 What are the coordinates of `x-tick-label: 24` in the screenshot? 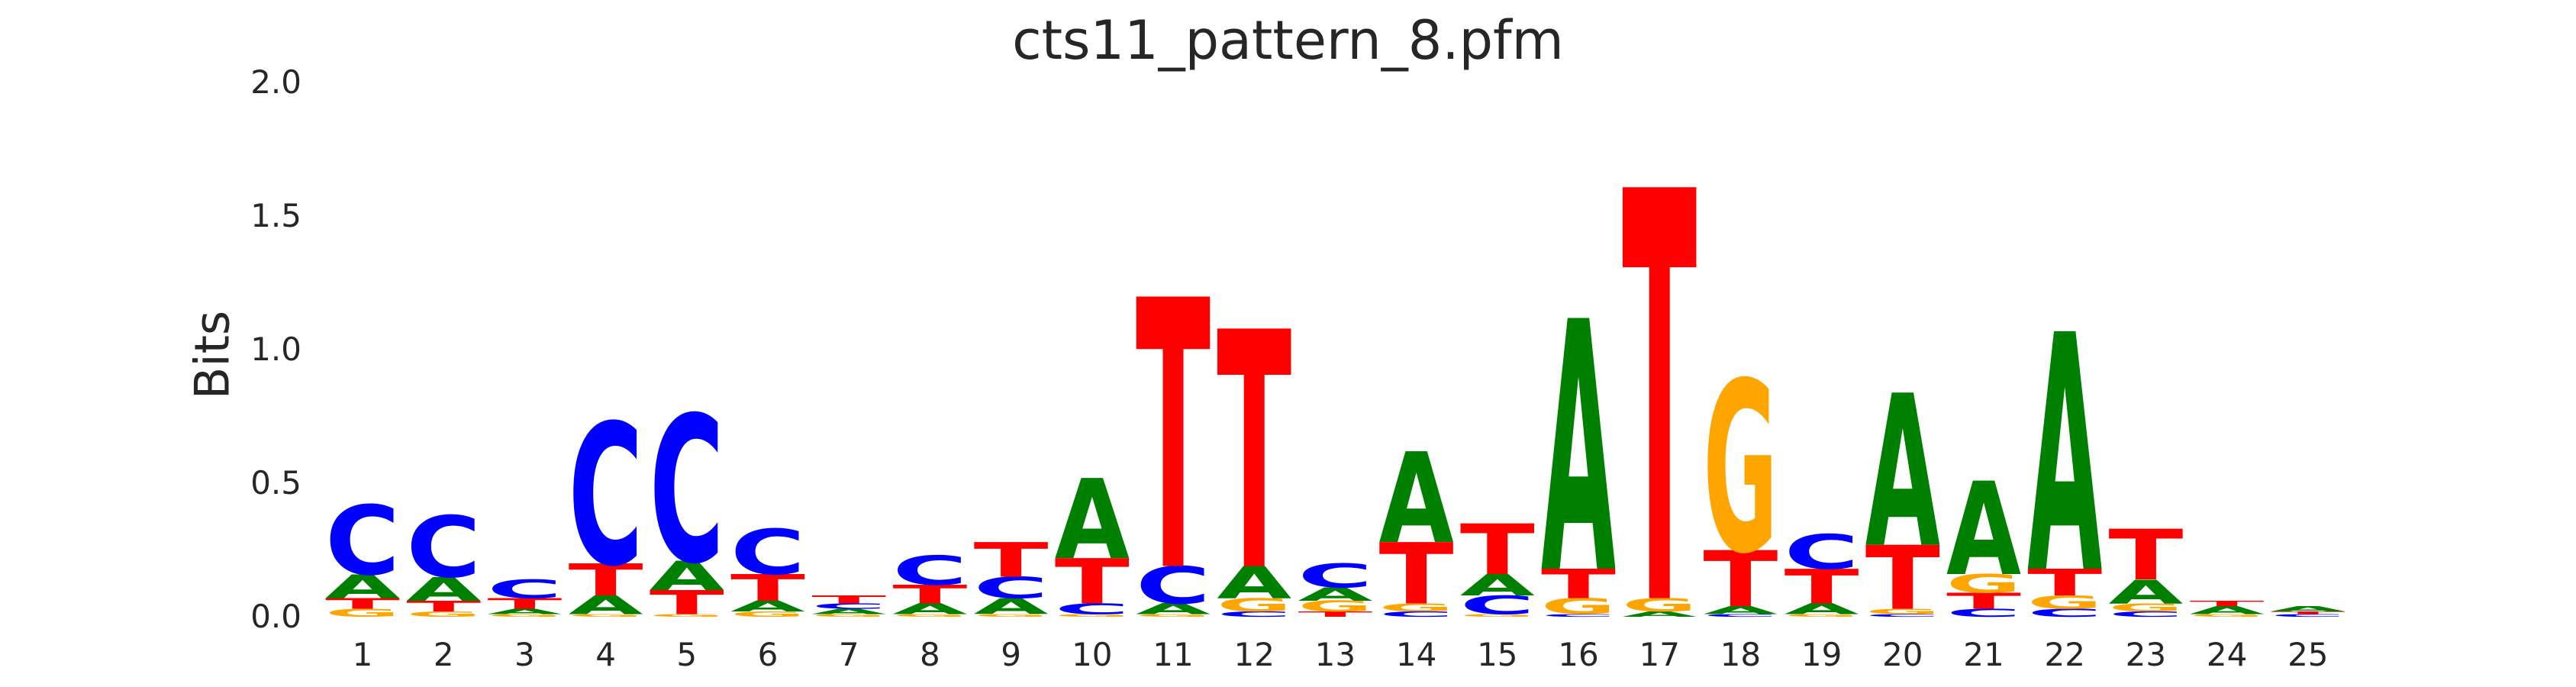 It's located at (2227, 654).